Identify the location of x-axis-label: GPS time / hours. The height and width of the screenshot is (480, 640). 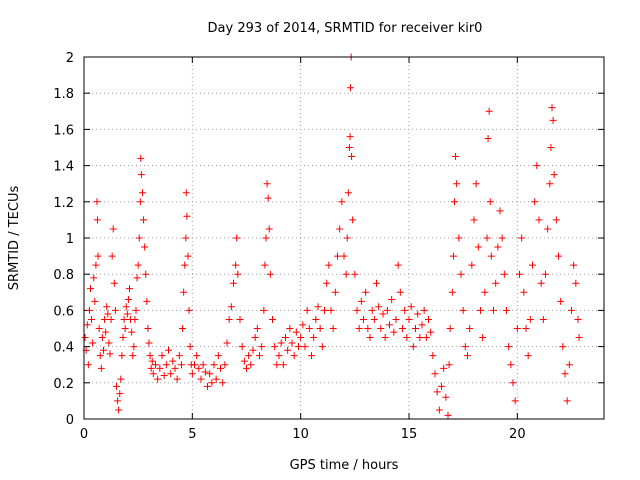
(344, 465).